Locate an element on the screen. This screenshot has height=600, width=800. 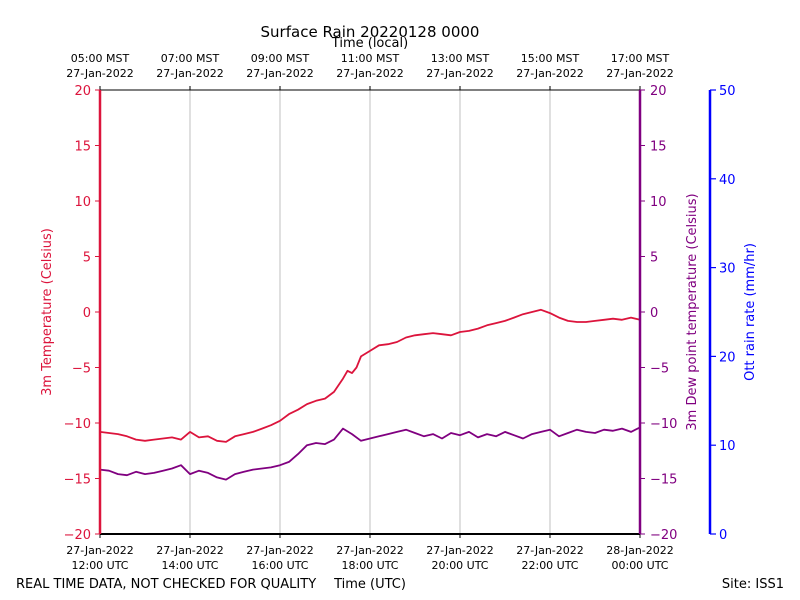
top-tick-time: 09:00 MST is located at coordinates (280, 58).